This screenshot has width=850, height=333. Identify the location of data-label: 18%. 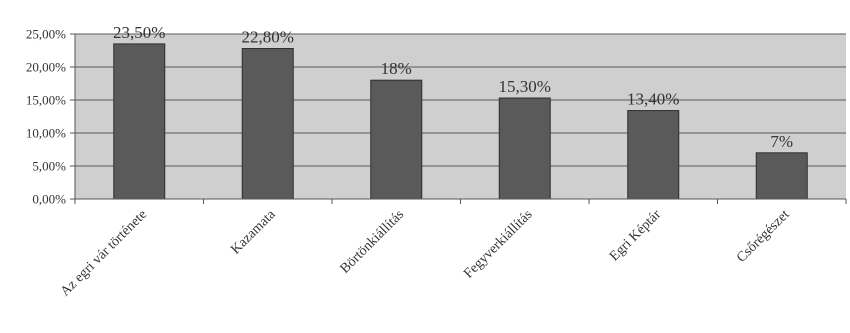
(396, 68).